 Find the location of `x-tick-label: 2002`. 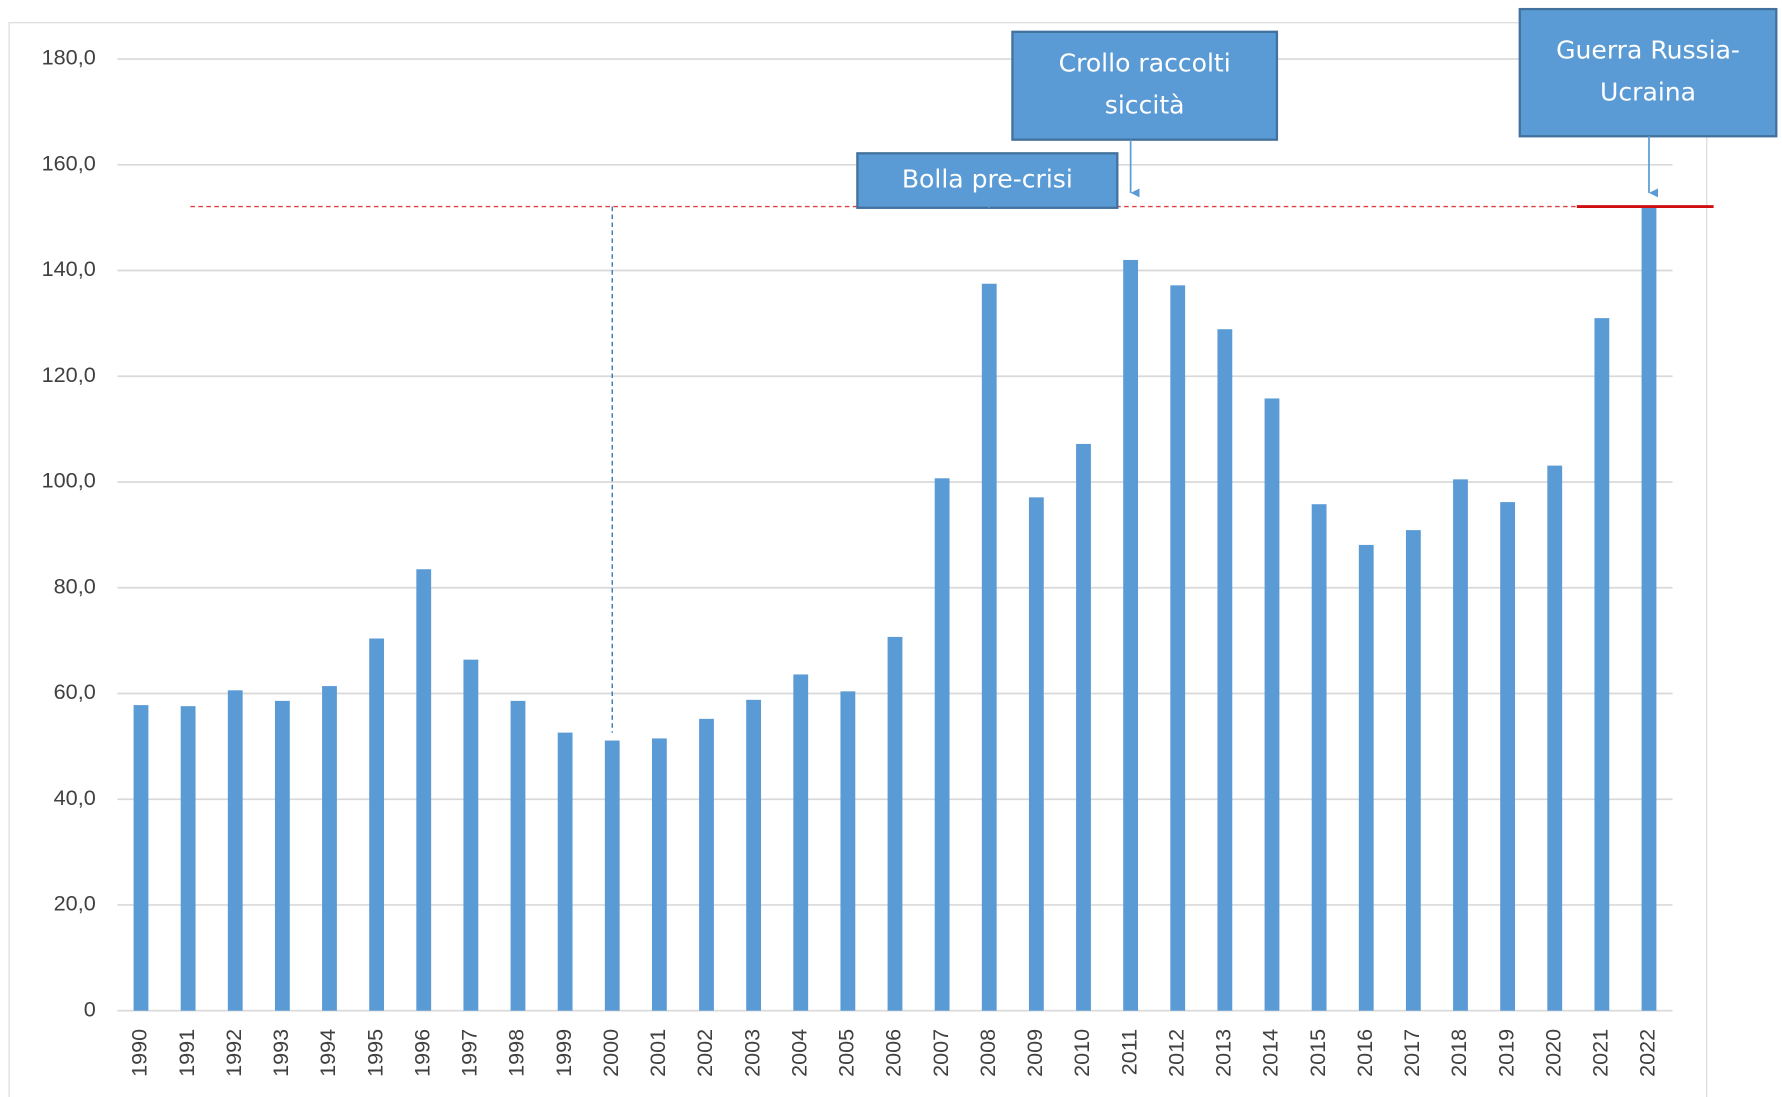

x-tick-label: 2002 is located at coordinates (704, 1053).